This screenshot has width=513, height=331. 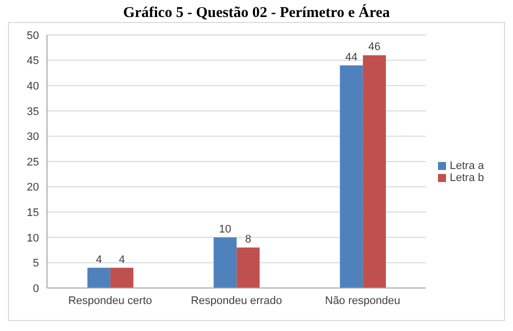 I want to click on y-tick-label: 0, so click(x=35, y=288).